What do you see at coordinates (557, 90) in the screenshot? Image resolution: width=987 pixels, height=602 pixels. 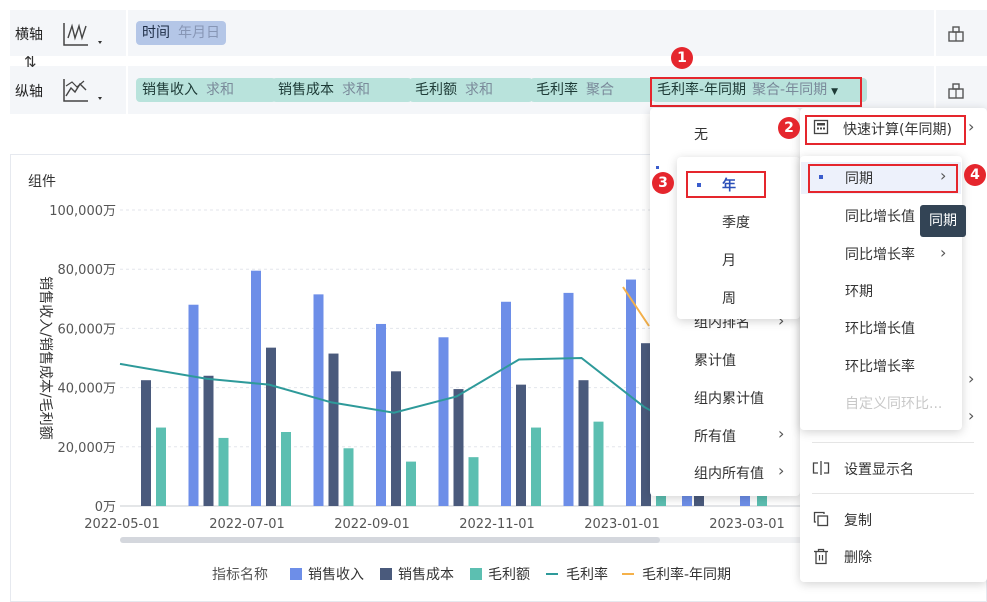 I see `tag-name: 毛利率` at bounding box center [557, 90].